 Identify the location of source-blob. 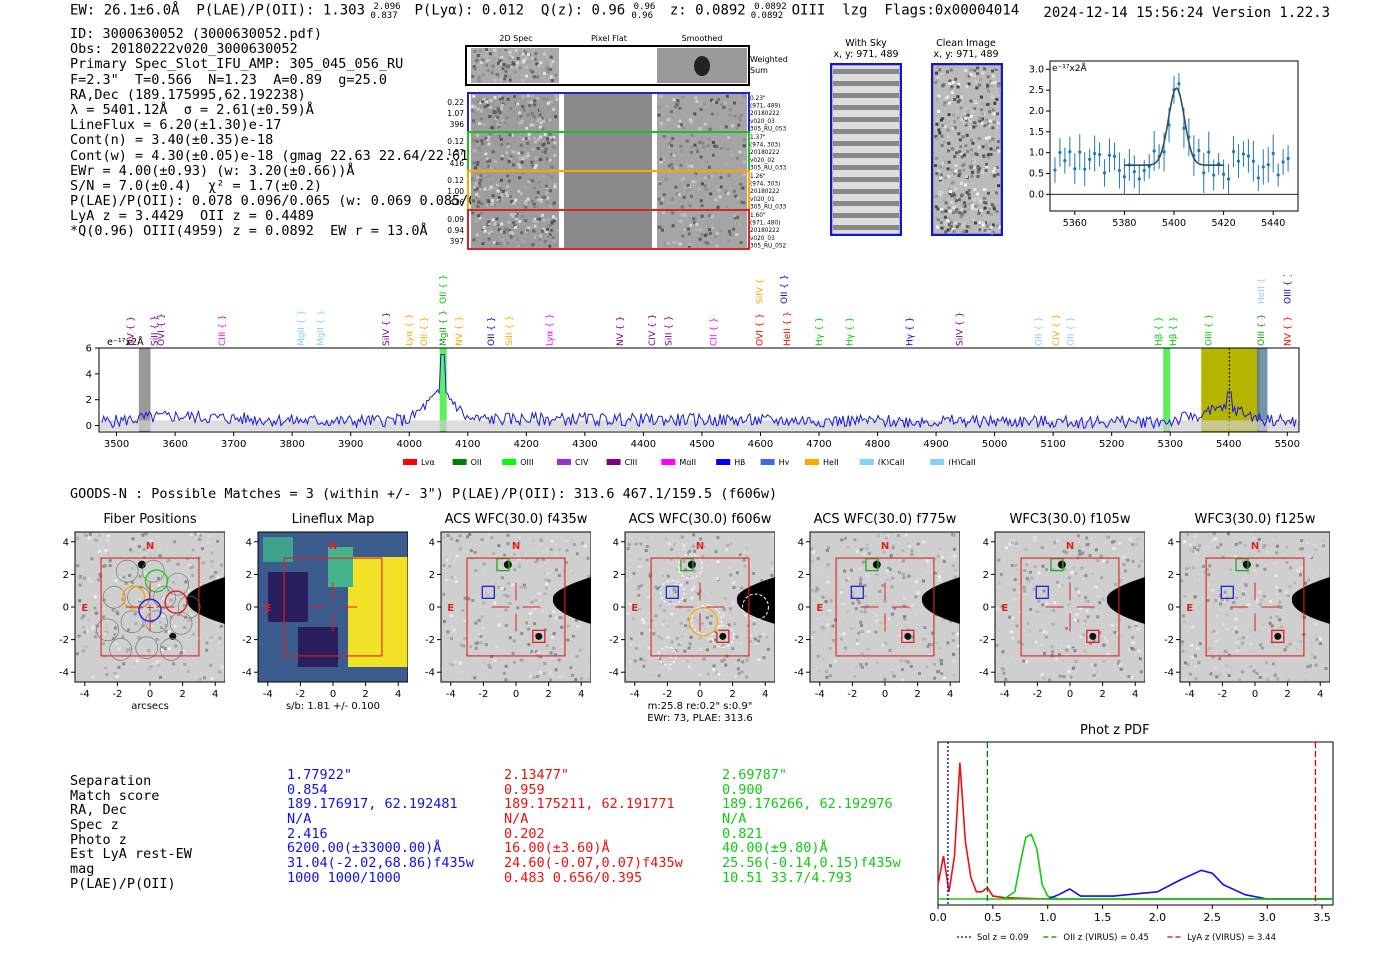
(691, 564).